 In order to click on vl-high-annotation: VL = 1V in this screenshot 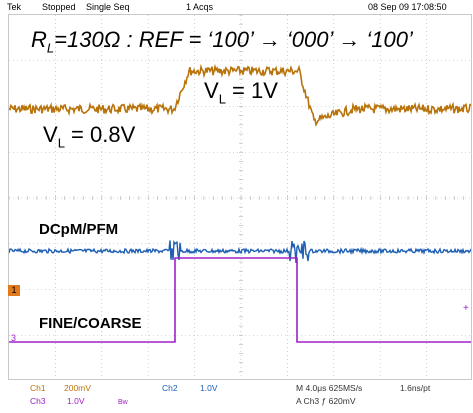, I will do `click(241, 92)`.